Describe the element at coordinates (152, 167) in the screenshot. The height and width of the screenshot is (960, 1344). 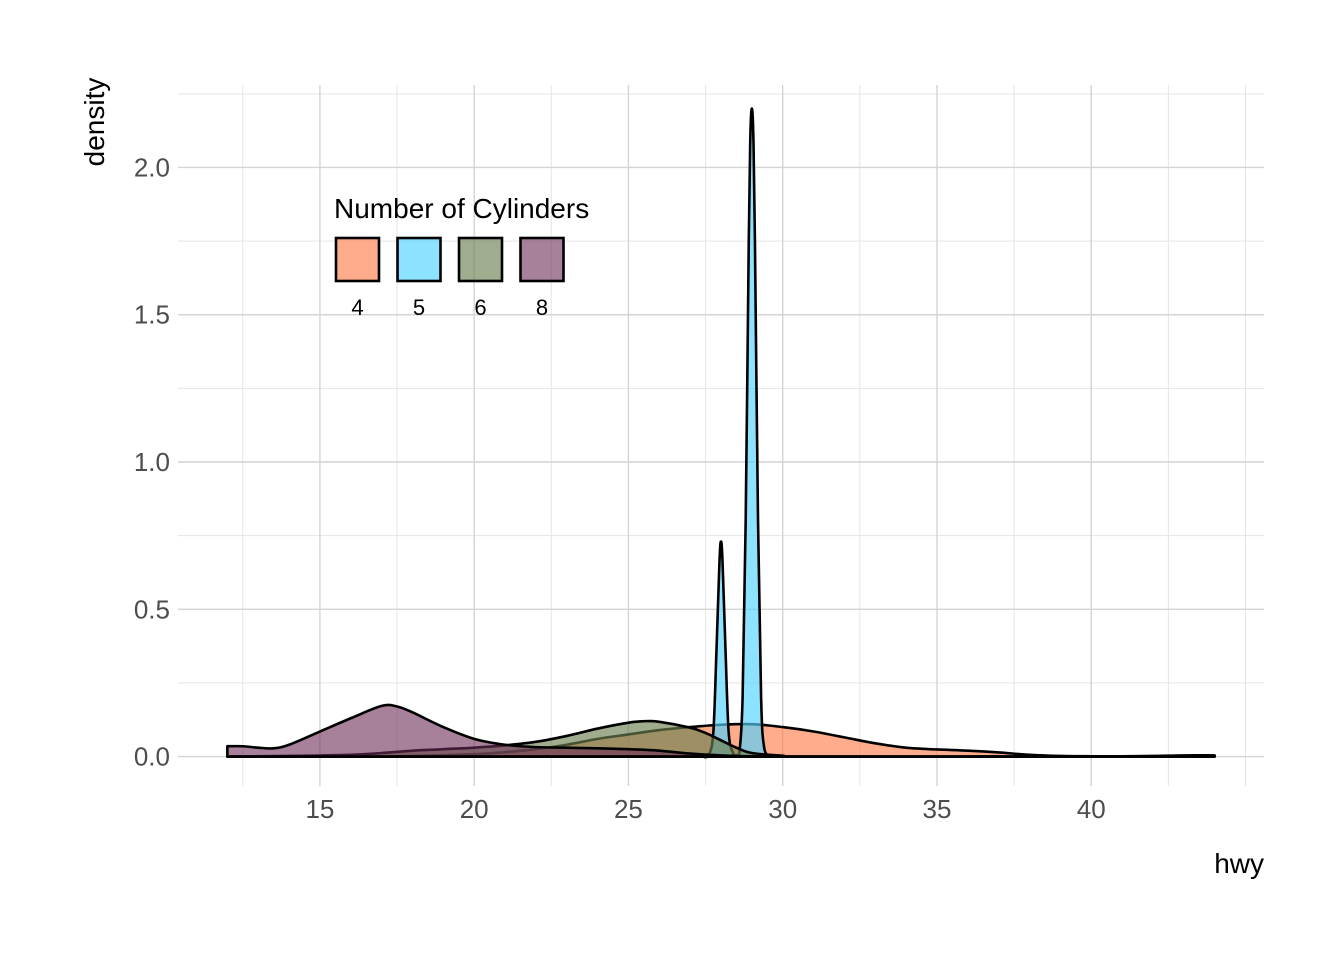
I see `y-tick-label: 2.0` at that location.